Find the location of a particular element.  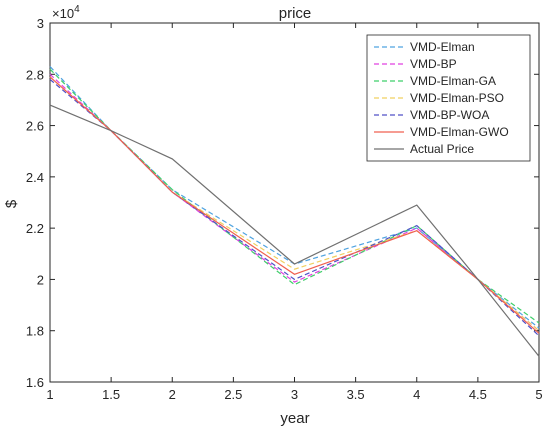

legend-label-vmd-elman: VMD-Elman is located at coordinates (442, 47).